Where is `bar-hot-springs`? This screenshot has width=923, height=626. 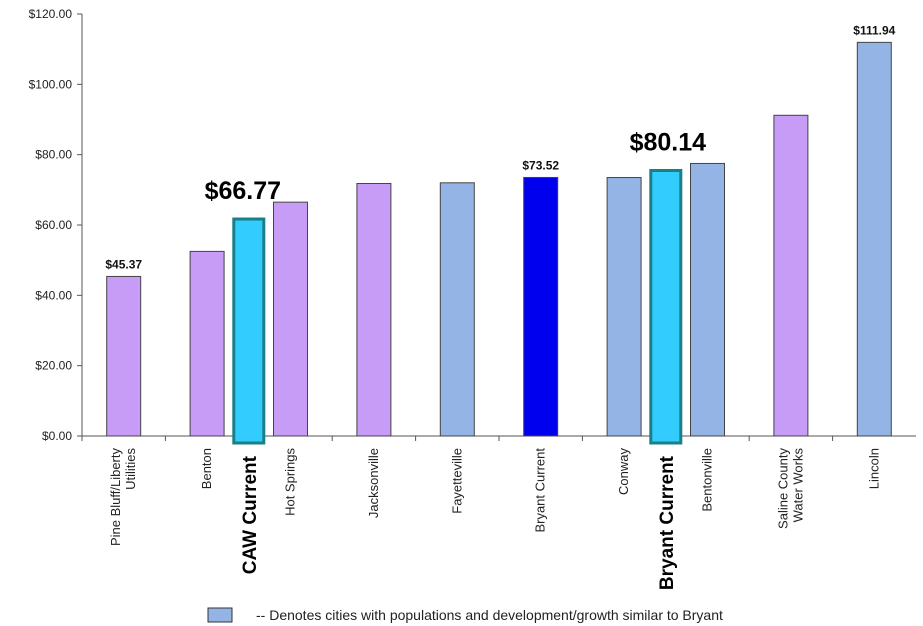
bar-hot-springs is located at coordinates (290, 319).